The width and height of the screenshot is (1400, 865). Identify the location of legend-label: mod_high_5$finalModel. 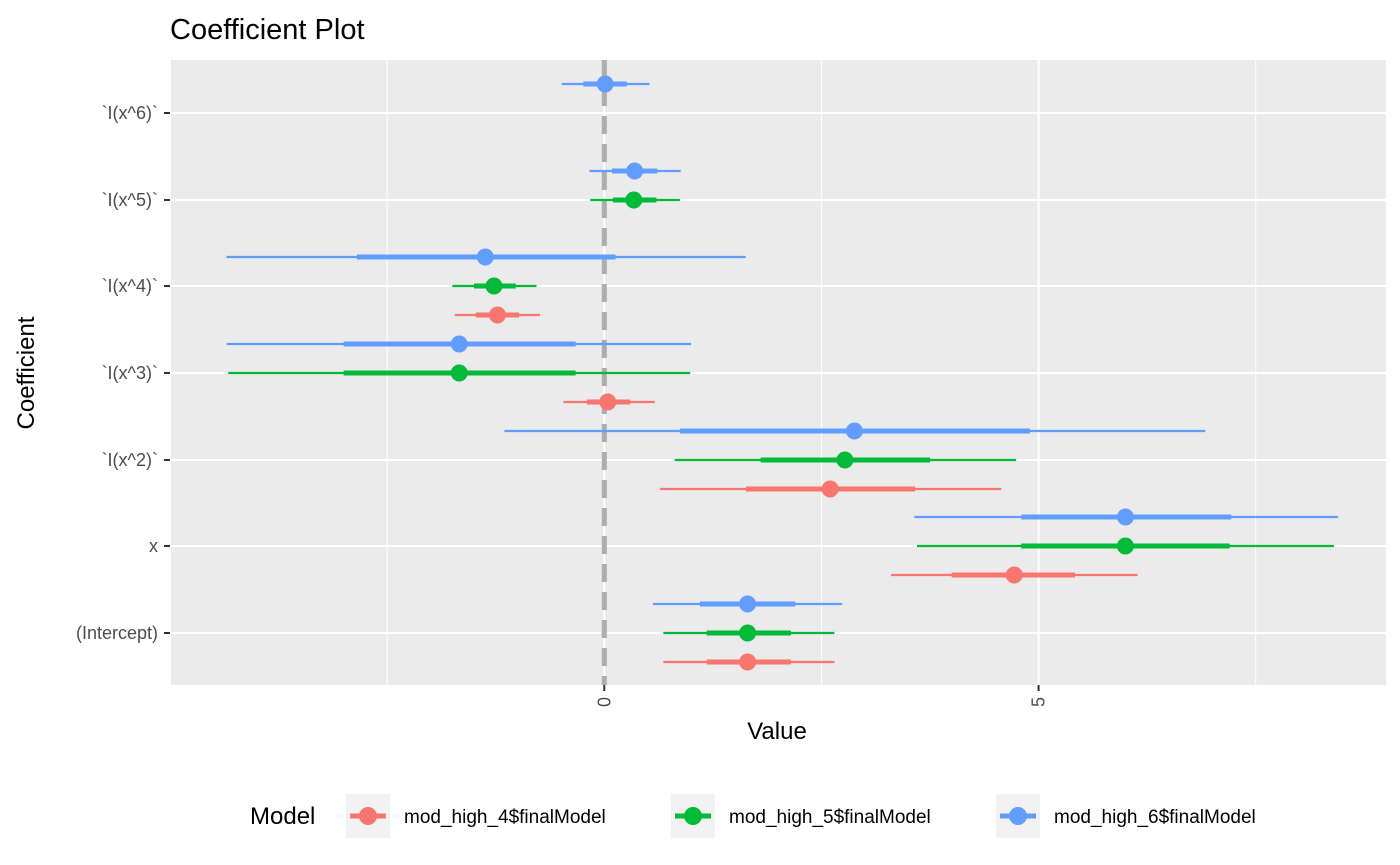
(830, 817).